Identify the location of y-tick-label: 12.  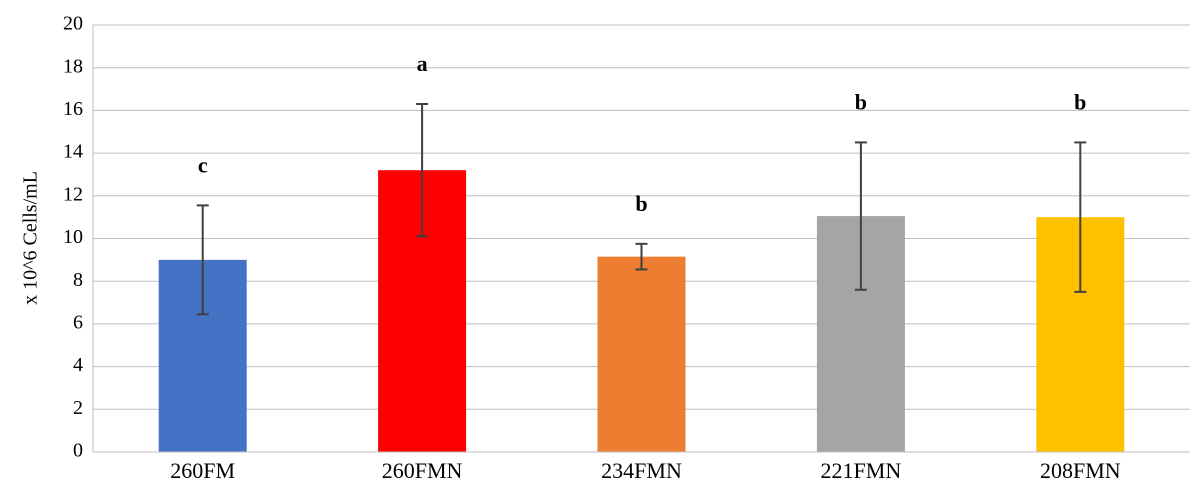
(73, 194).